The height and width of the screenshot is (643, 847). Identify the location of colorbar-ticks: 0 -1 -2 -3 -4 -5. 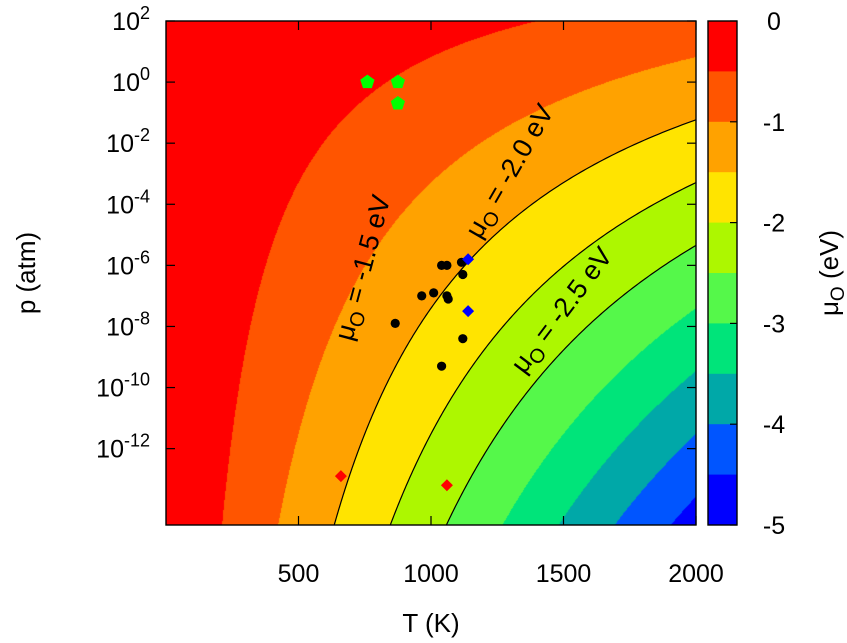
(757, 274).